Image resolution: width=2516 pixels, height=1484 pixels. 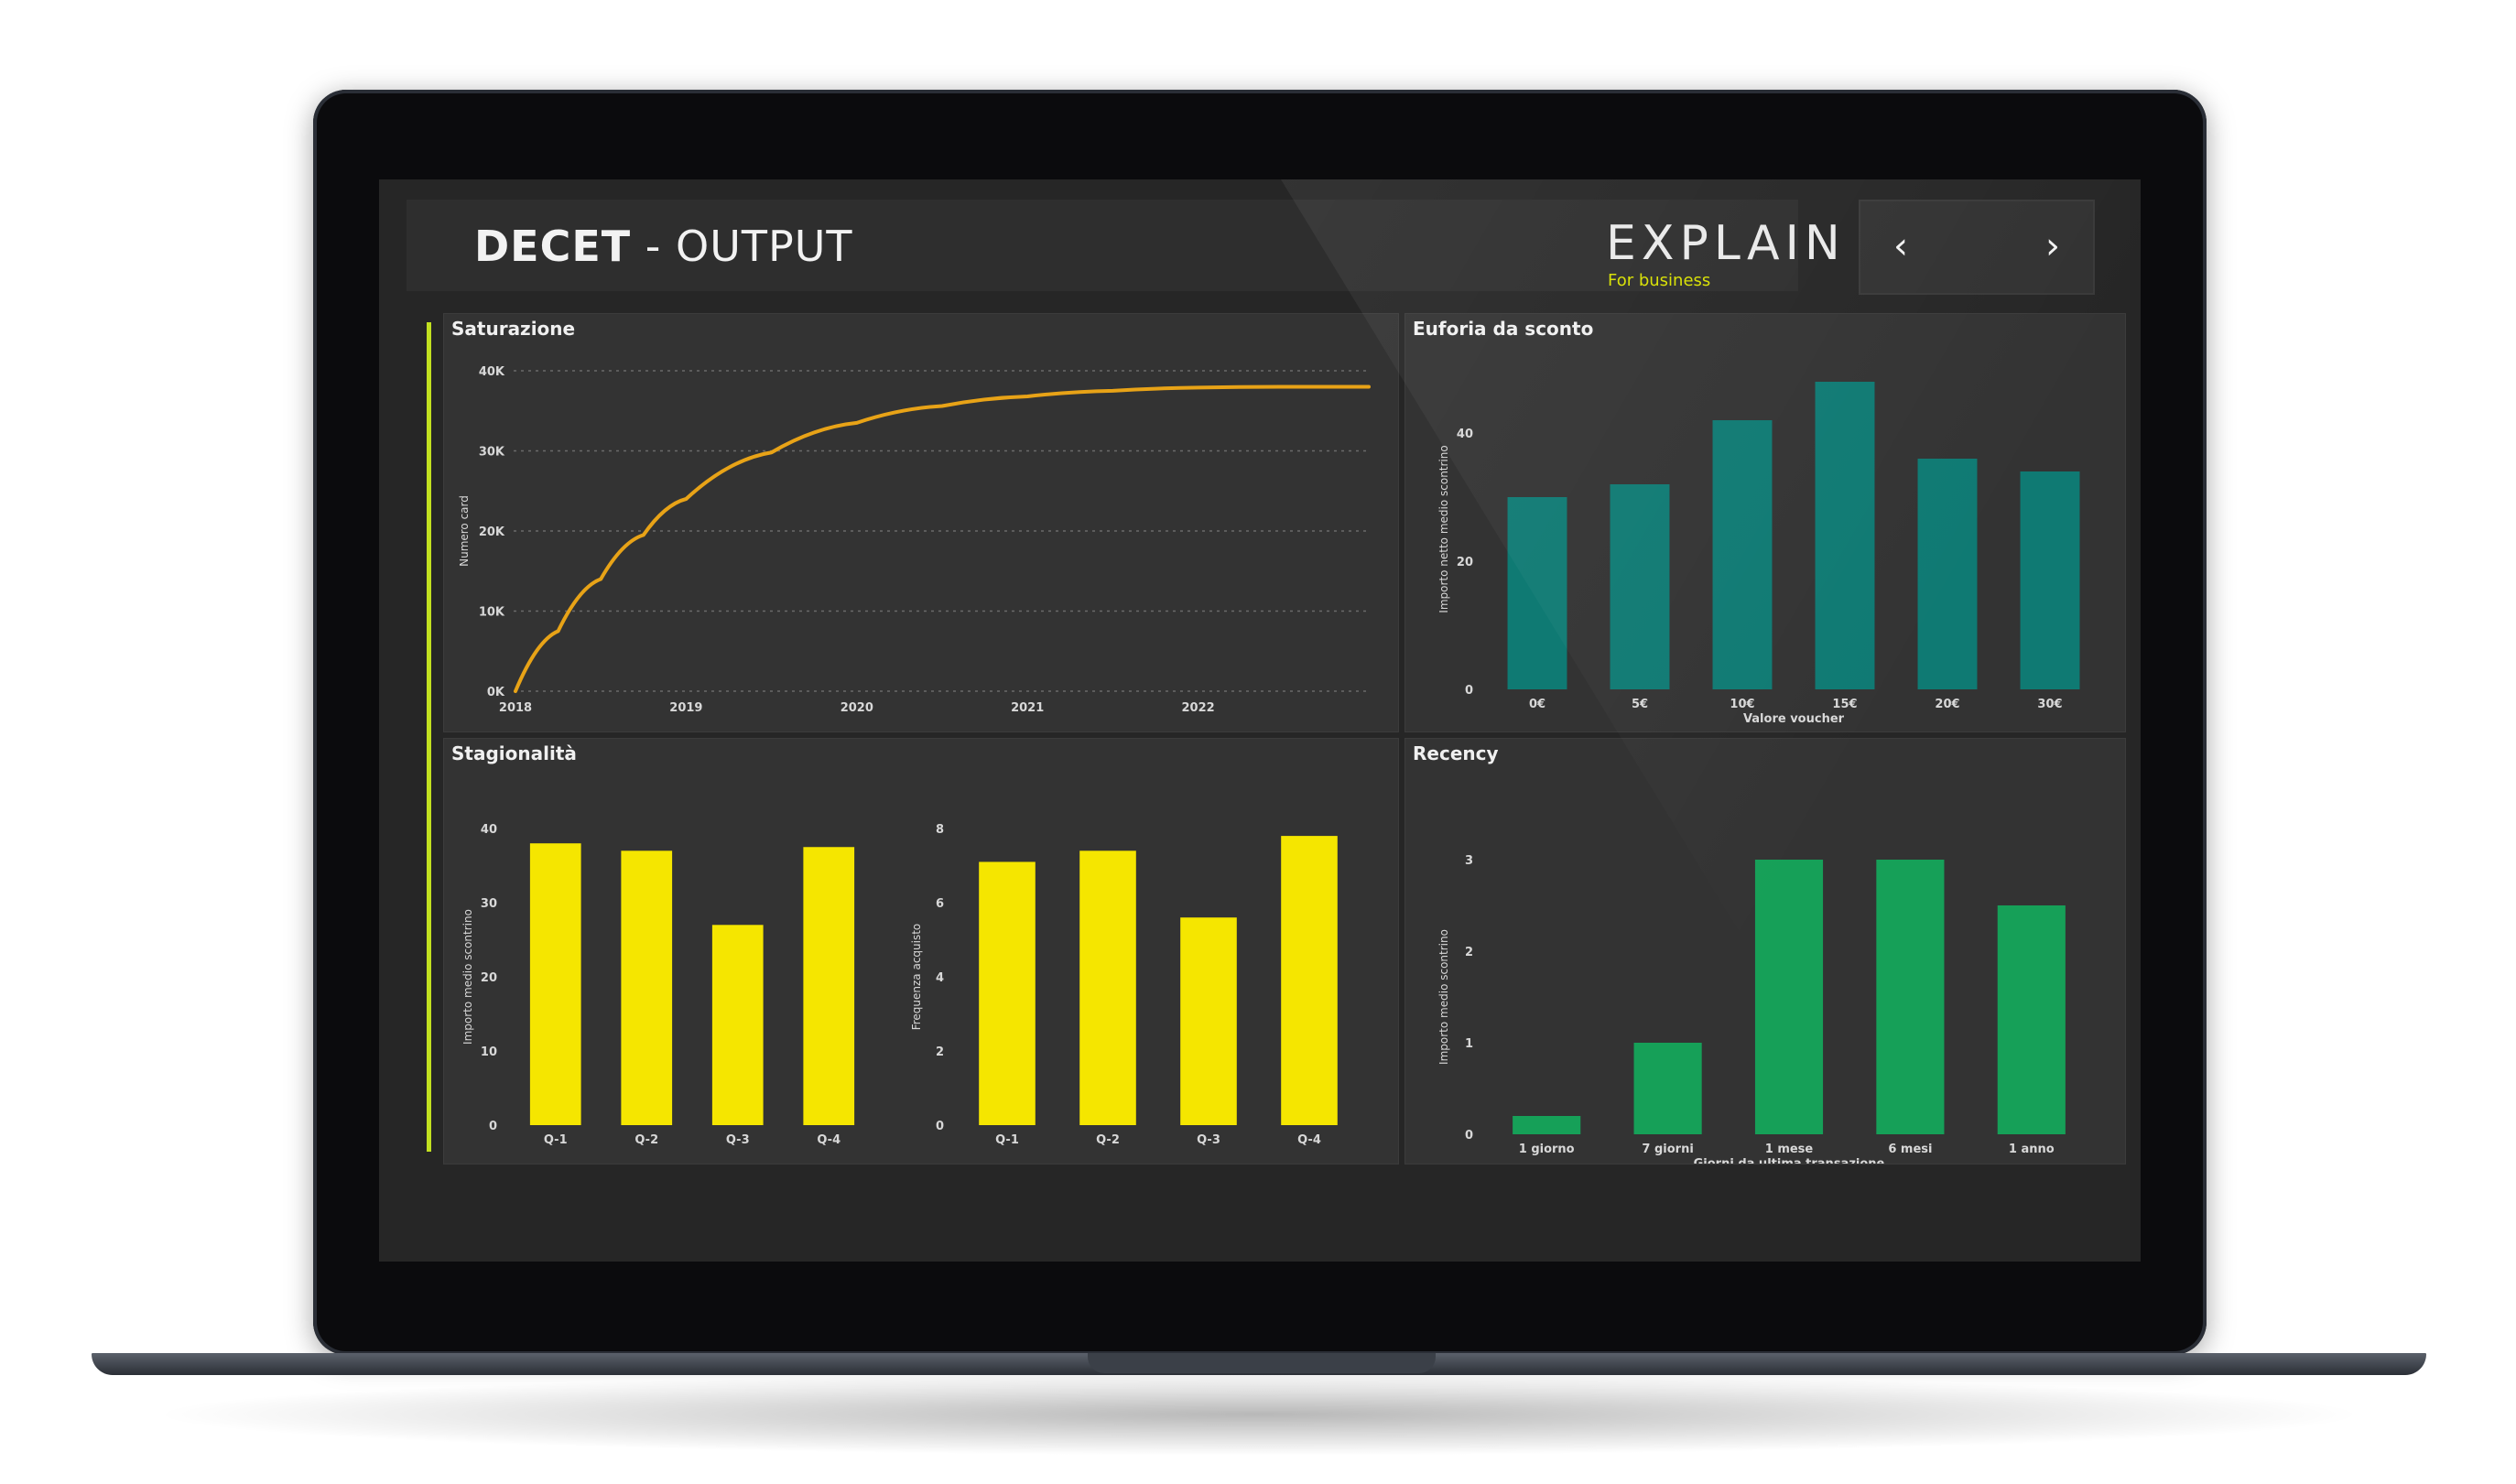 What do you see at coordinates (513, 329) in the screenshot?
I see `panel-title: Saturazione` at bounding box center [513, 329].